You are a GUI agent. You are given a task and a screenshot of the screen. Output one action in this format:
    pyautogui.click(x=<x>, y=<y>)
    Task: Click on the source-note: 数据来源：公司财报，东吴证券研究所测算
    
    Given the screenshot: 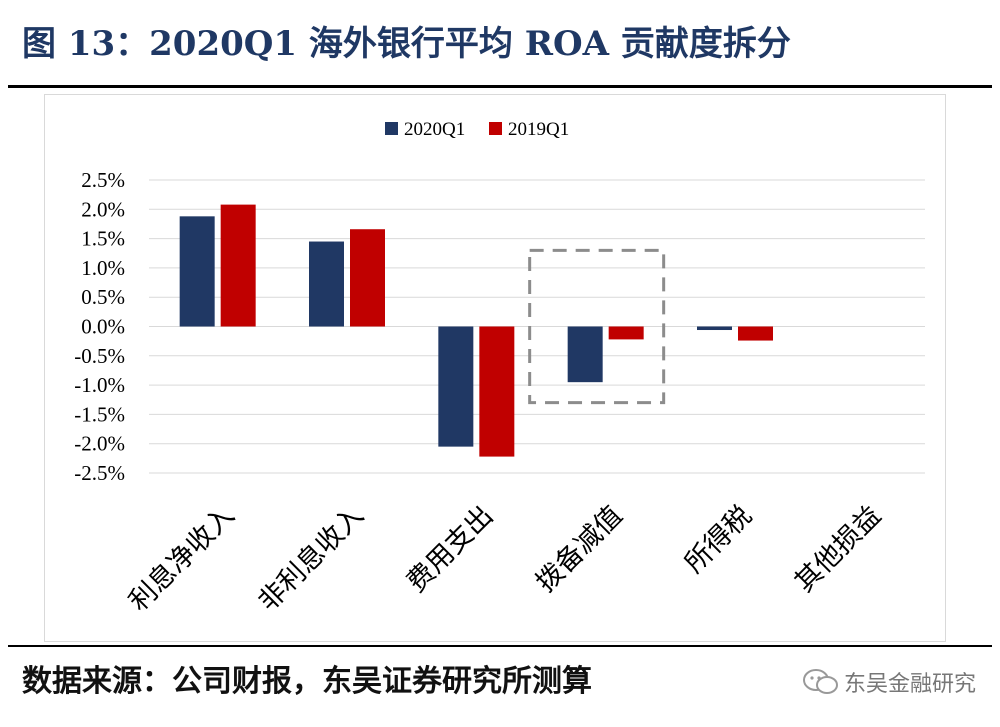 What is the action you would take?
    pyautogui.click(x=307, y=681)
    